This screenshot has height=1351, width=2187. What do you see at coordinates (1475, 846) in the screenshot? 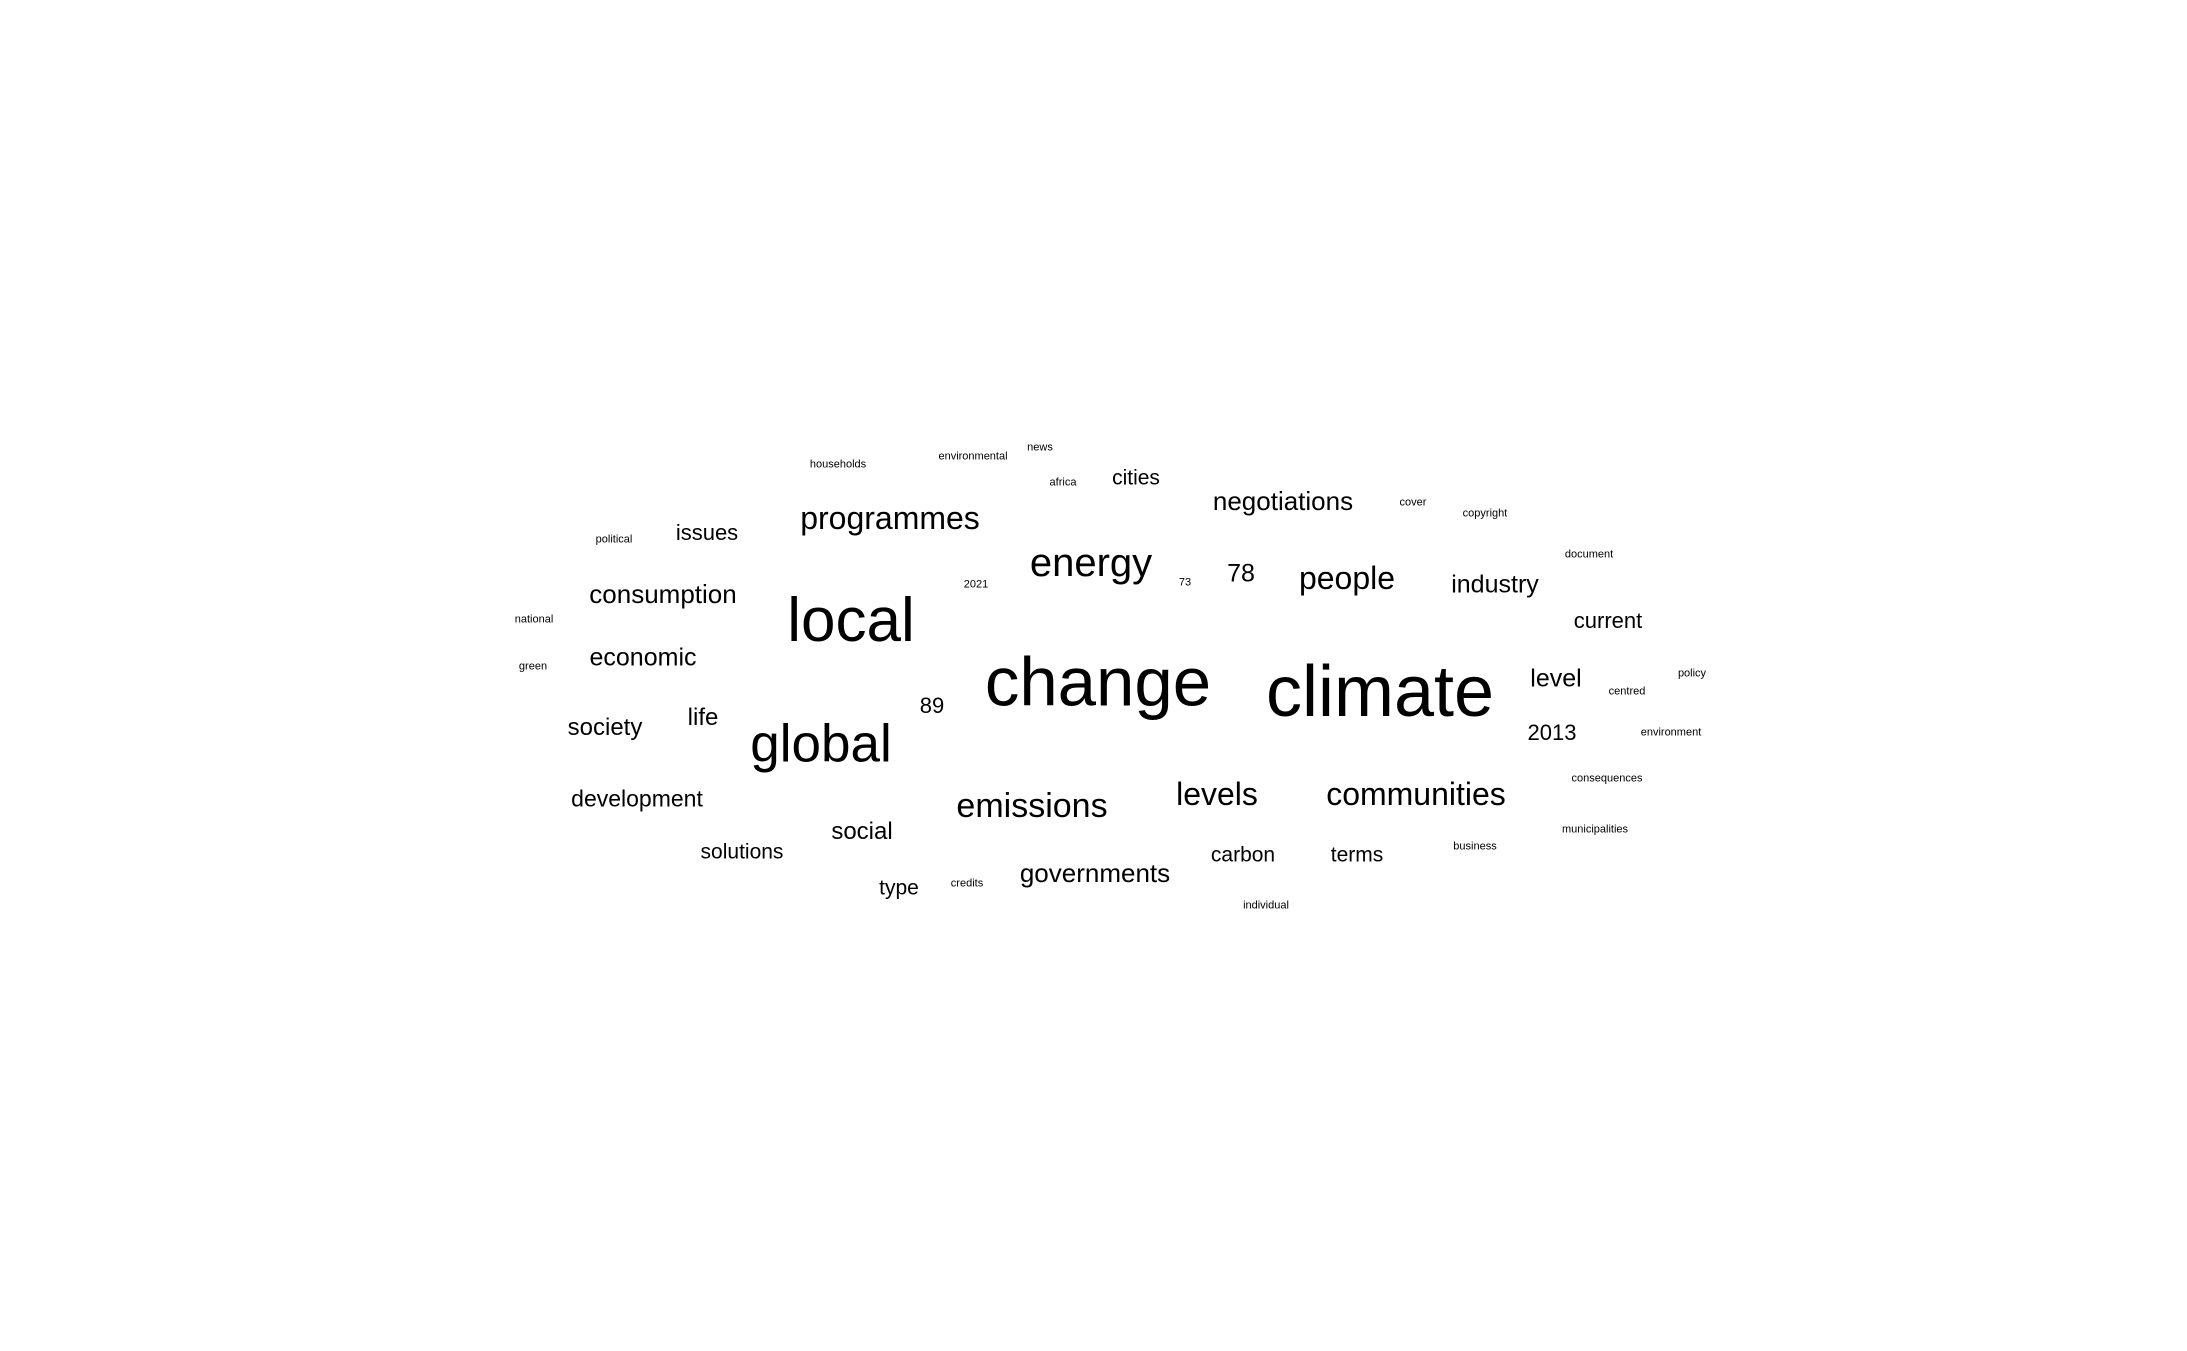
I see `word-business: business` at bounding box center [1475, 846].